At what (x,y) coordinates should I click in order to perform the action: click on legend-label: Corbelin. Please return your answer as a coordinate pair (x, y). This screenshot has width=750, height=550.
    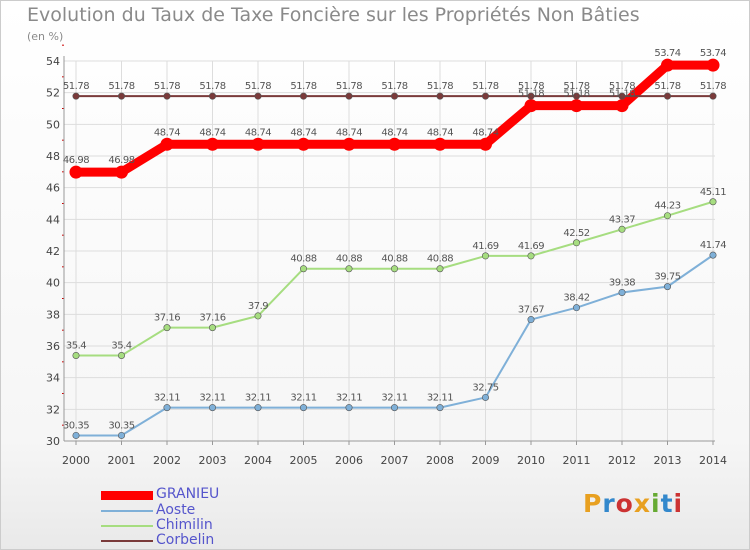
    Looking at the image, I should click on (185, 540).